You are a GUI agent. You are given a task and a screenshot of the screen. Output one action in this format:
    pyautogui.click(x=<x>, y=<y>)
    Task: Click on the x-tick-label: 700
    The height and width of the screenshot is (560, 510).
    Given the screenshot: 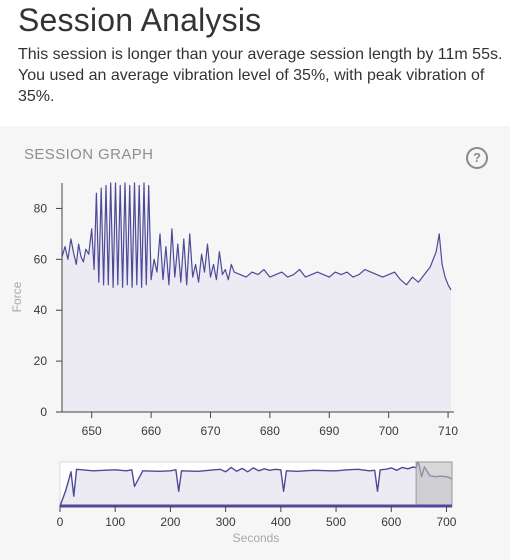 What is the action you would take?
    pyautogui.click(x=389, y=431)
    